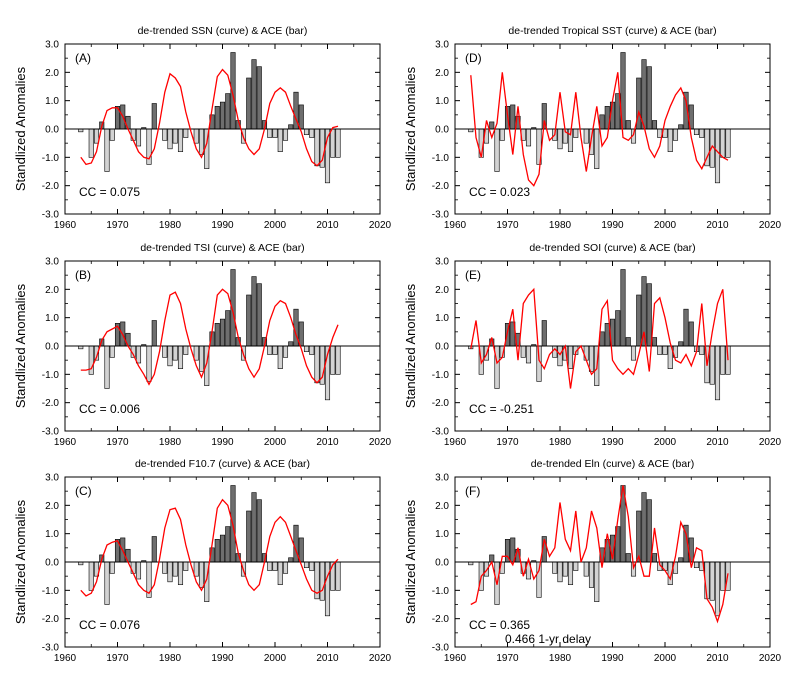 This screenshot has height=696, width=800. Describe the element at coordinates (473, 58) in the screenshot. I see `panel-label: (D)` at that location.